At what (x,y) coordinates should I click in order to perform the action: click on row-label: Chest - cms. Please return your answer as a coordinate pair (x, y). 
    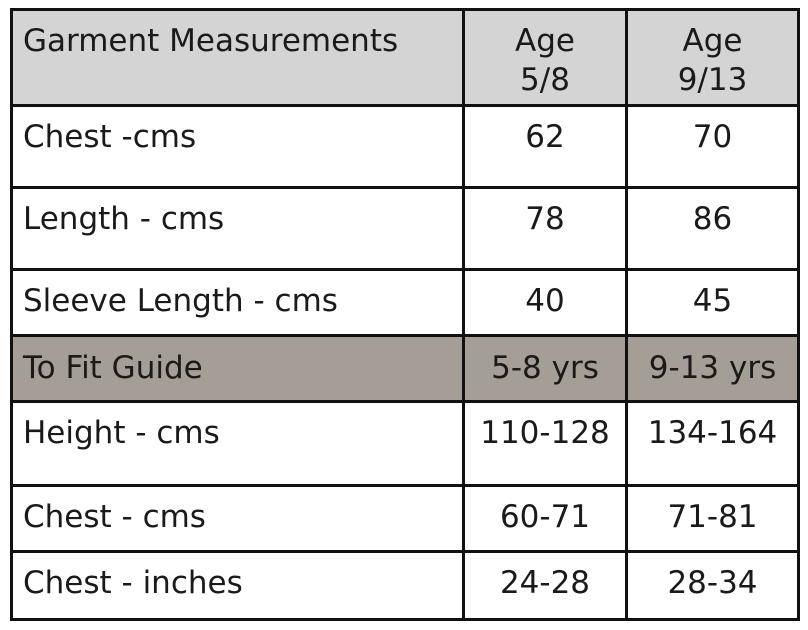
    Looking at the image, I should click on (237, 518).